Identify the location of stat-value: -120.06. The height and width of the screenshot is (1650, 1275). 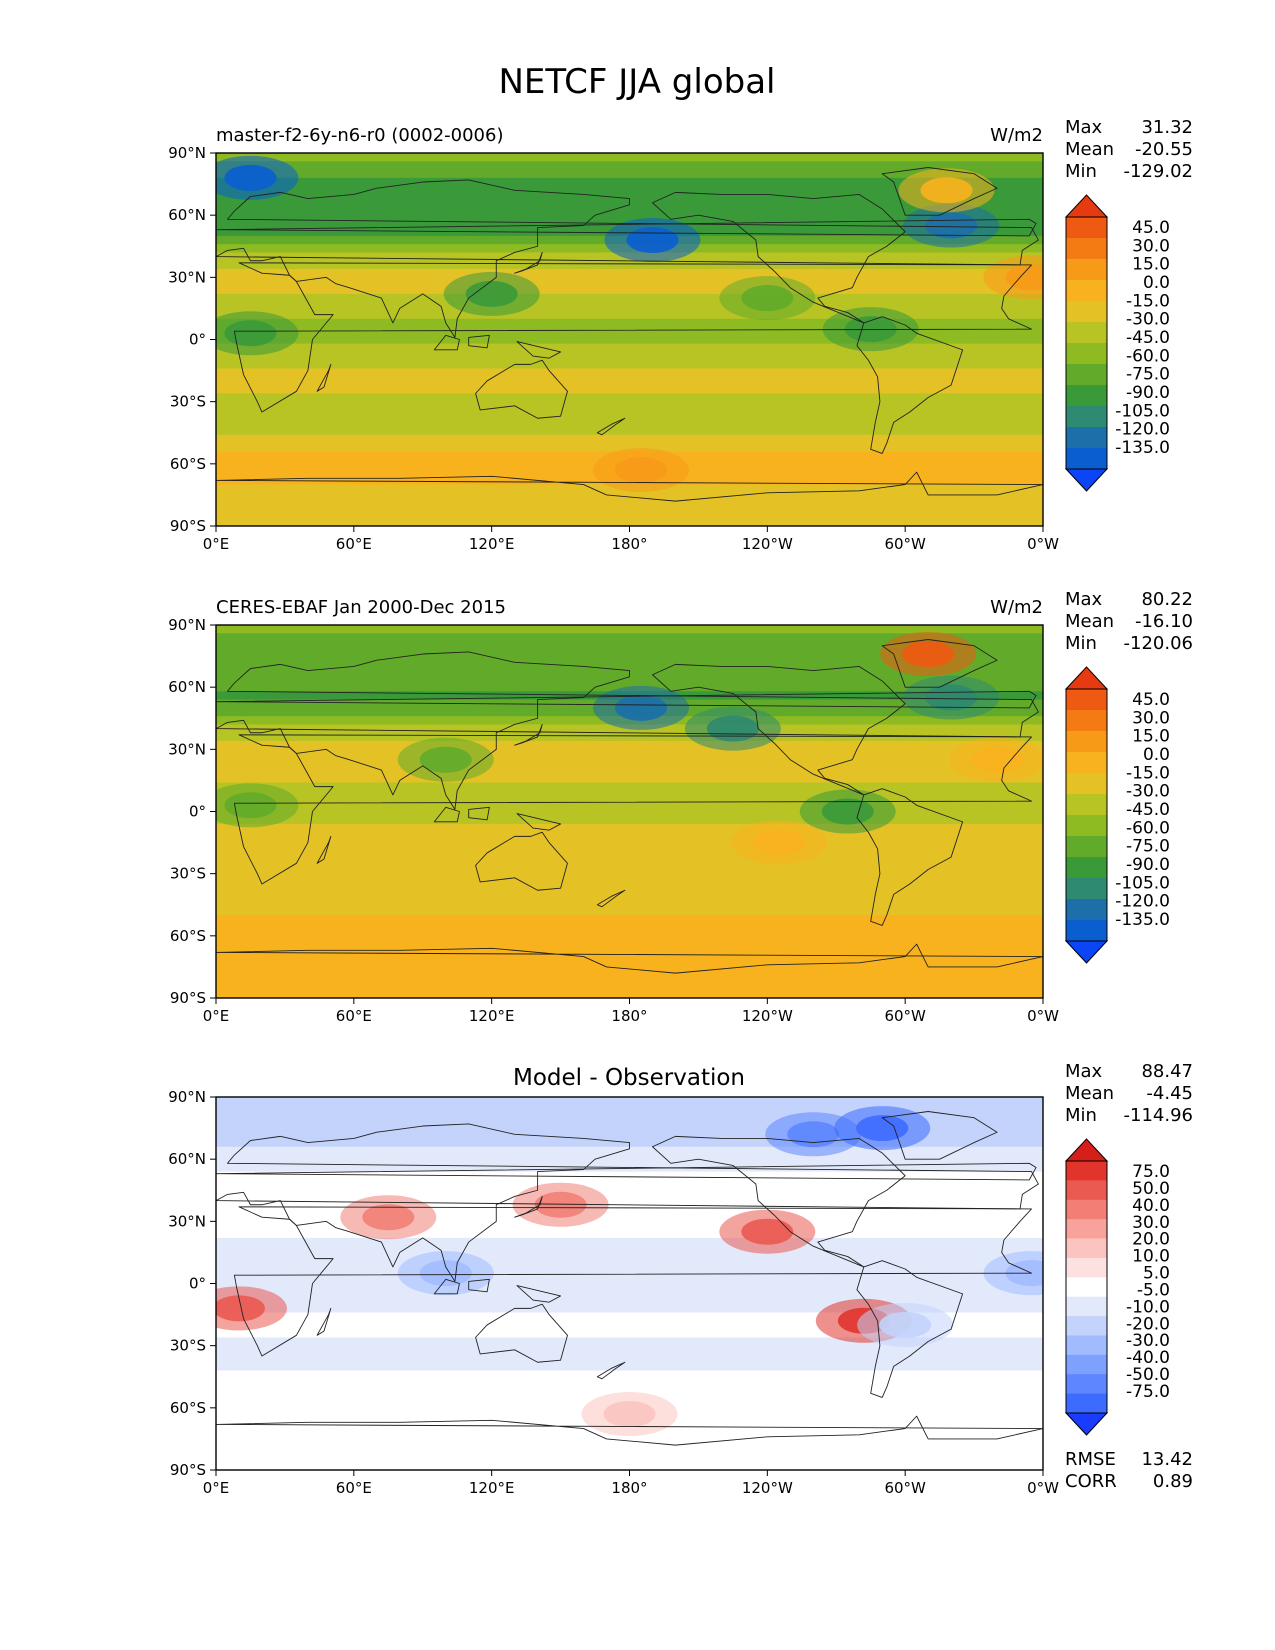
(1158, 643).